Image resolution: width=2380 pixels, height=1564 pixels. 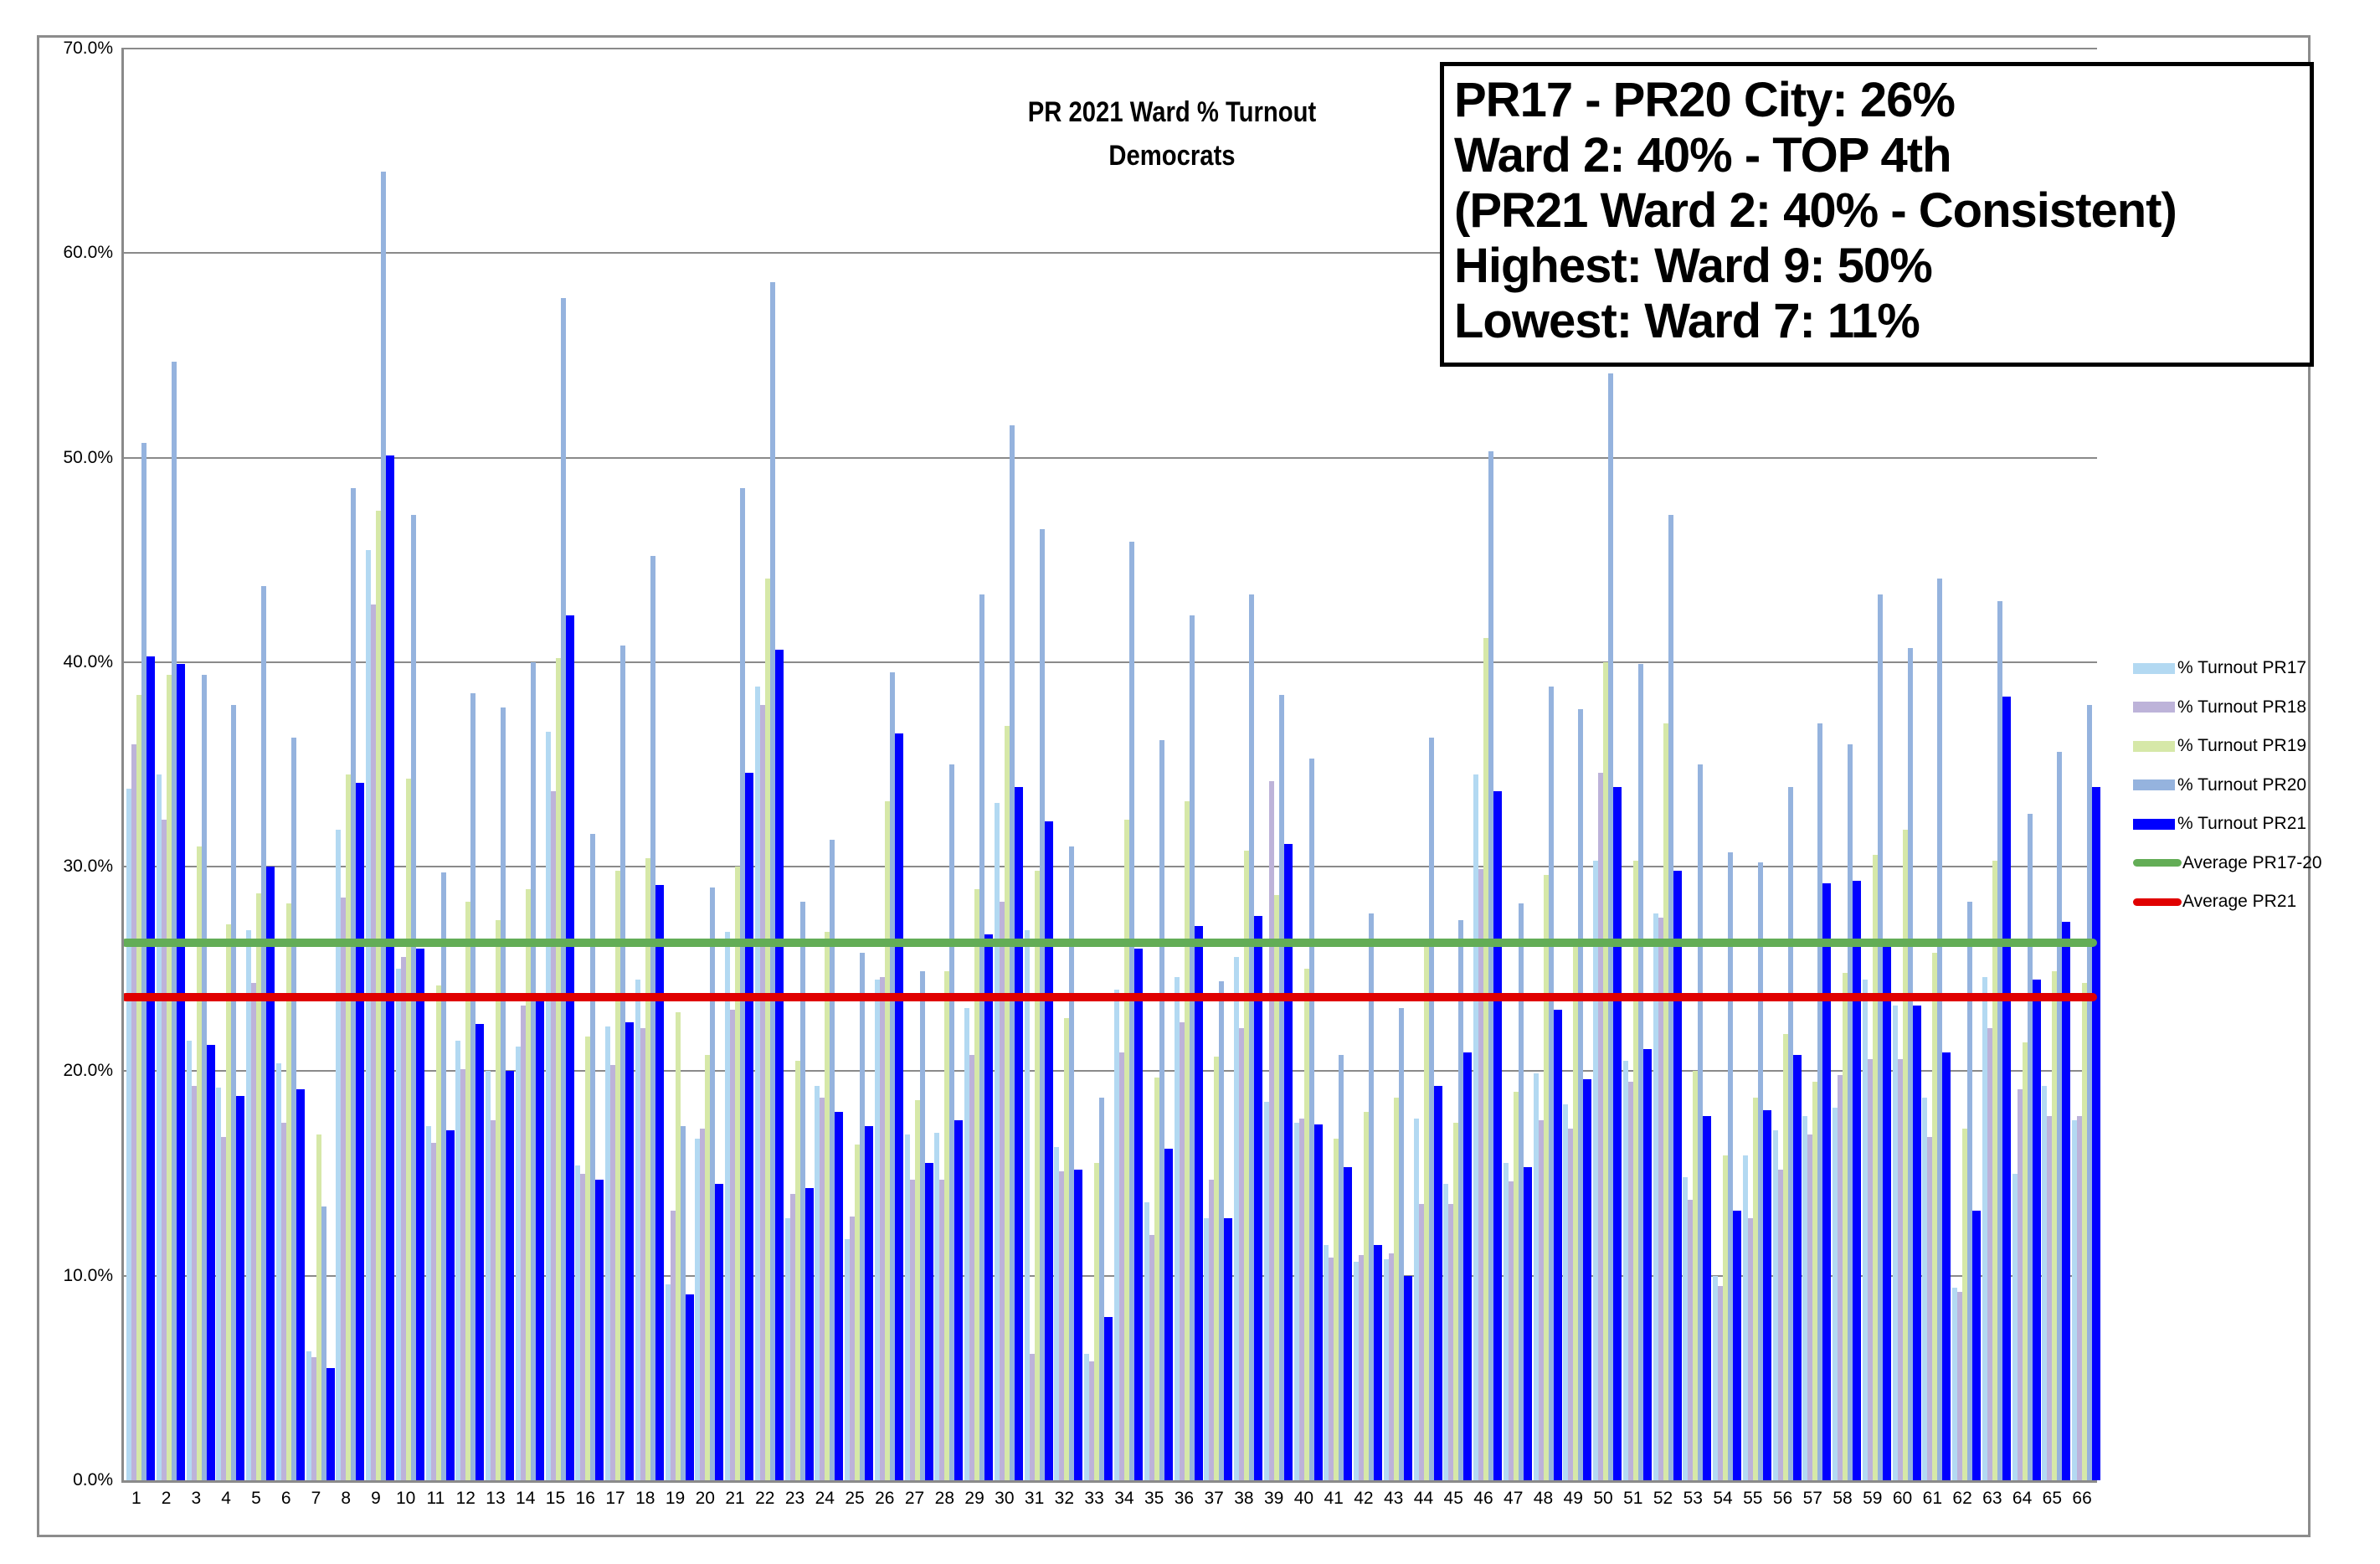 I want to click on x-tick-label: 25, so click(x=855, y=1498).